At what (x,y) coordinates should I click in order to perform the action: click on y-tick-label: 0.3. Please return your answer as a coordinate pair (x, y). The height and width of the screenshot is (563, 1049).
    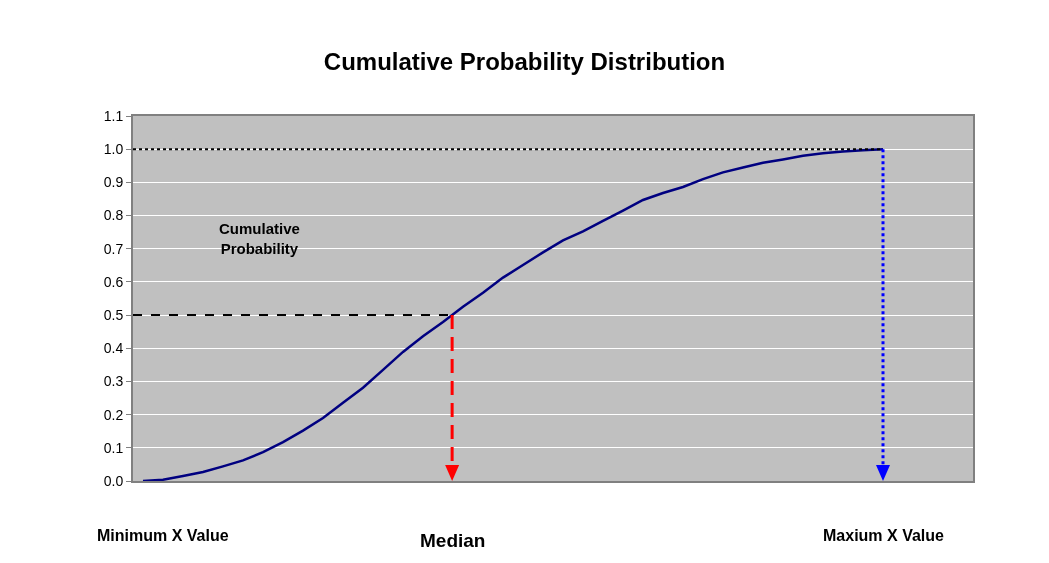
    Looking at the image, I should click on (113, 381).